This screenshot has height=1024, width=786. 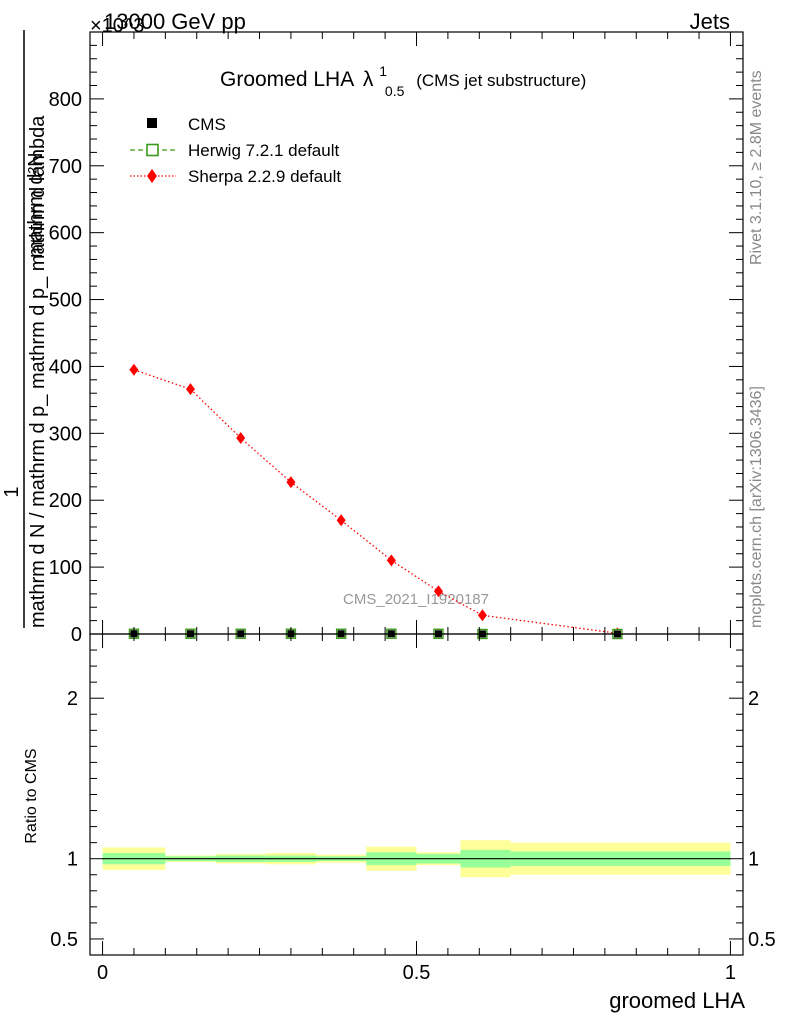 What do you see at coordinates (416, 859) in the screenshot?
I see `ratio-bands` at bounding box center [416, 859].